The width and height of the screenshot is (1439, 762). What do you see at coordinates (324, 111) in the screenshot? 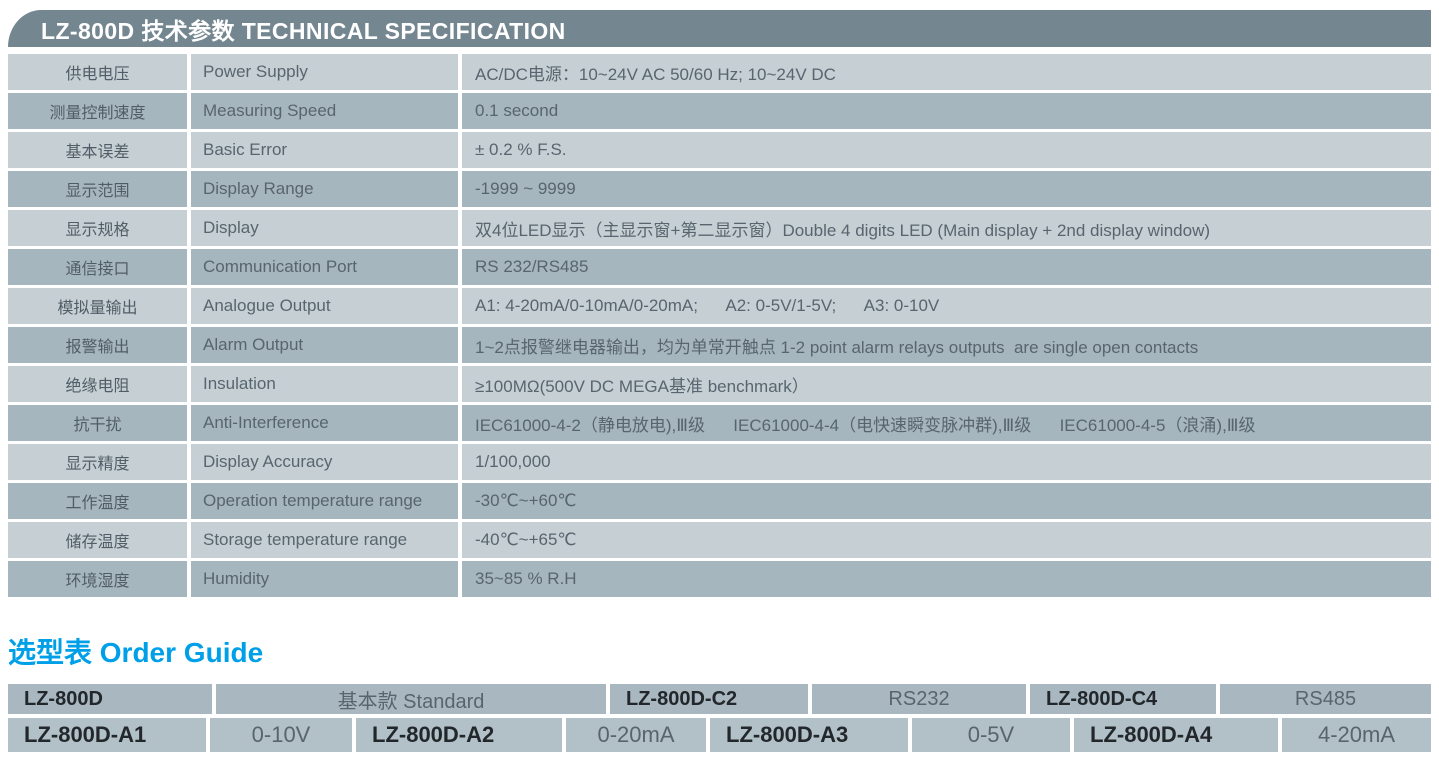
I see `spec-label-en: Measuring Speed` at bounding box center [324, 111].